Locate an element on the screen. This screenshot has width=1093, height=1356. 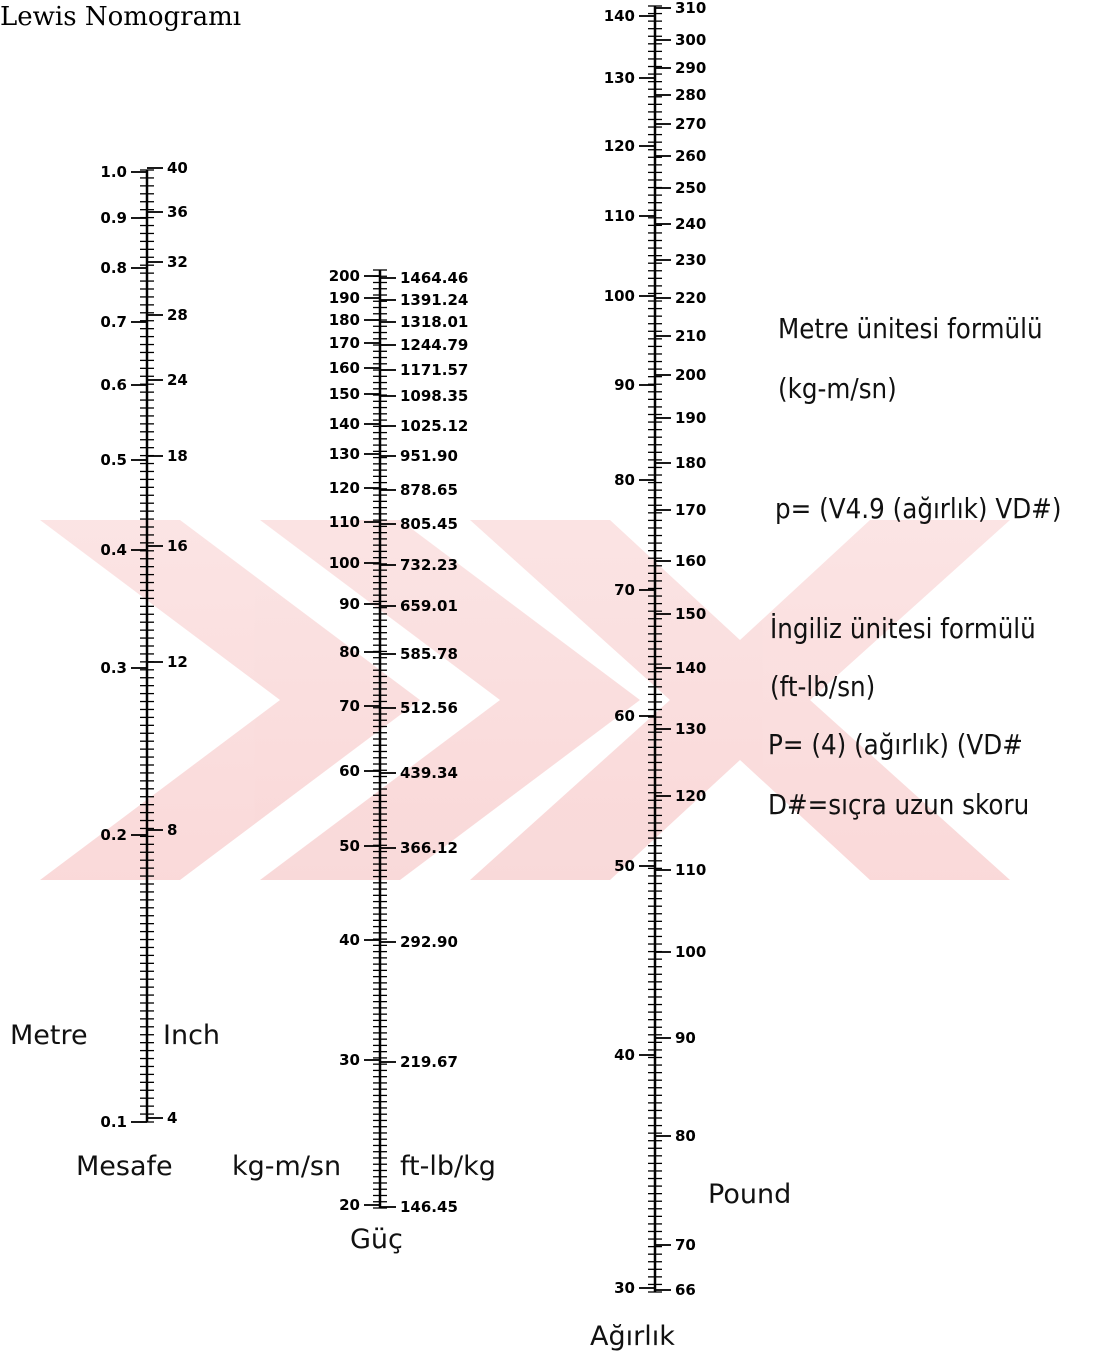
left-tick-label: 0.4 is located at coordinates (113, 550).